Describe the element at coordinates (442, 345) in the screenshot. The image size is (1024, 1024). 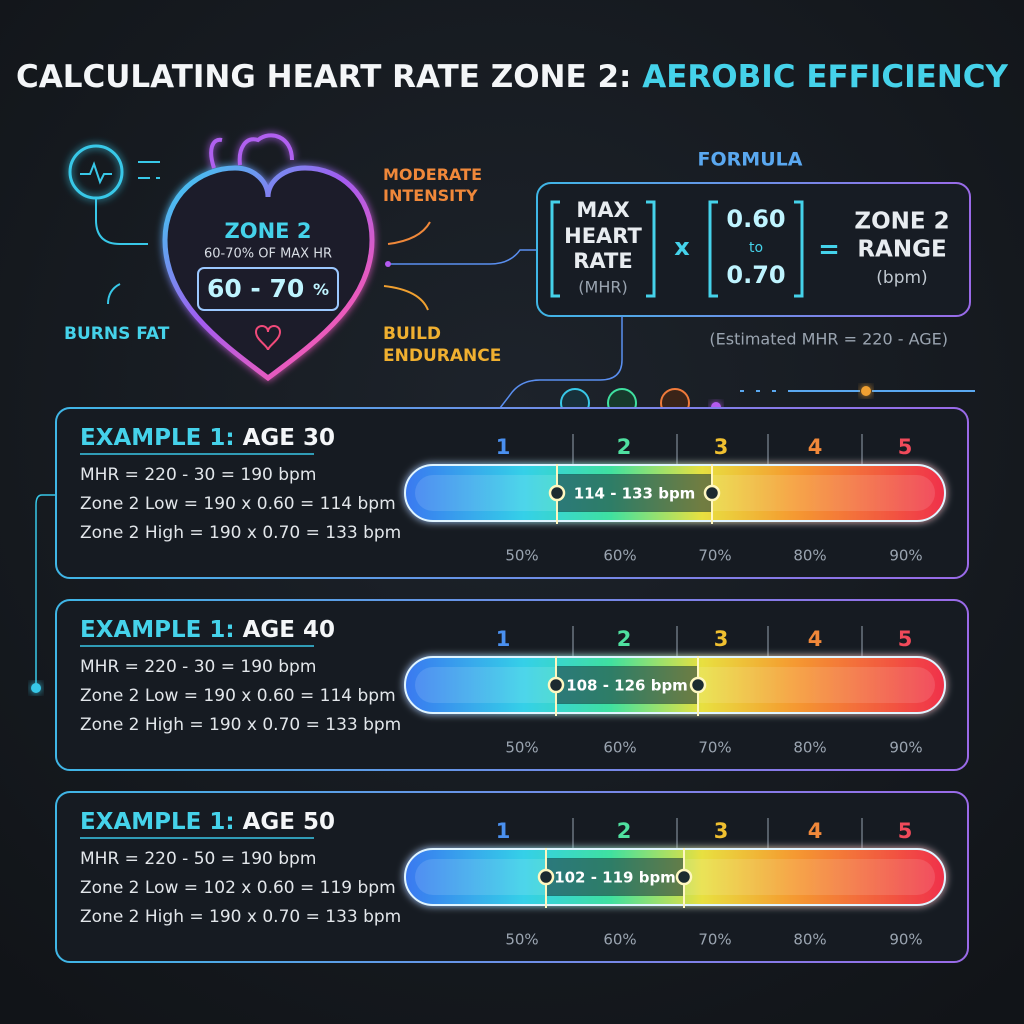
I see `callout-build: BUILD ENDURANCE` at that location.